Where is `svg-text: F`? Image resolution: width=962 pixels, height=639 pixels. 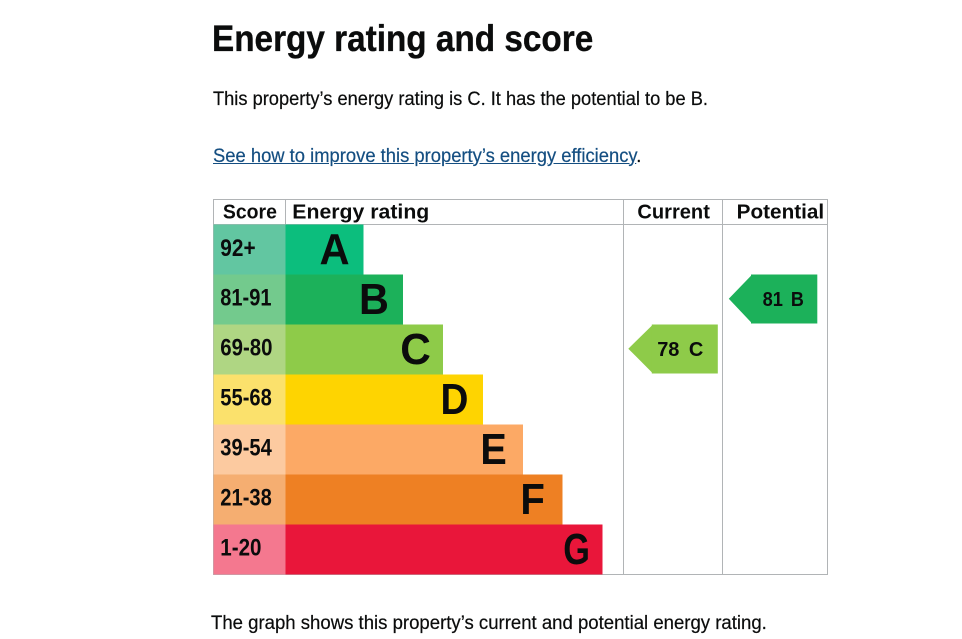
svg-text: F is located at coordinates (532, 499).